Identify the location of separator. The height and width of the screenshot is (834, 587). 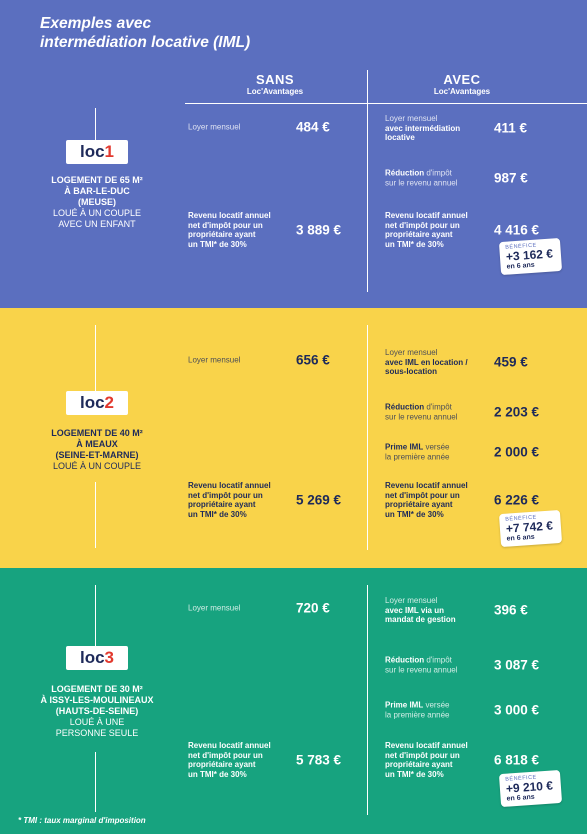
(386, 103).